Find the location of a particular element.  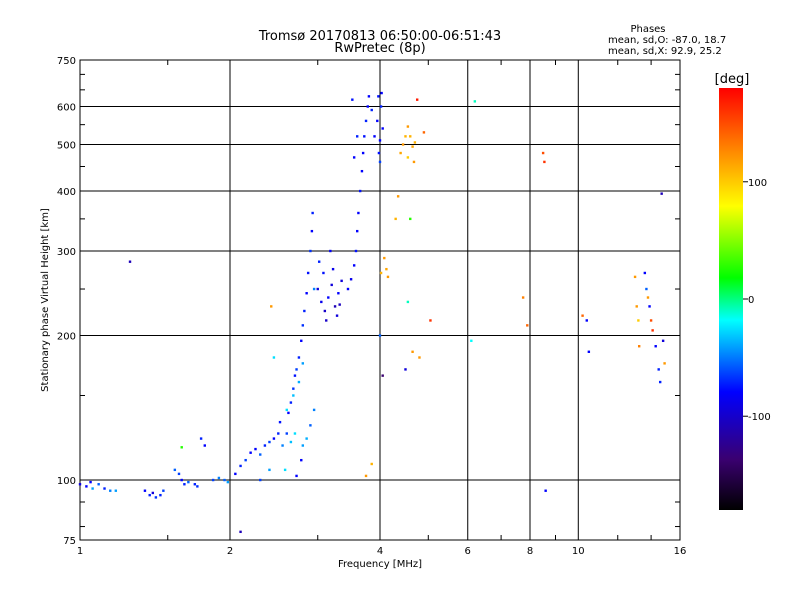

y-tick-label: 200 is located at coordinates (66, 337).